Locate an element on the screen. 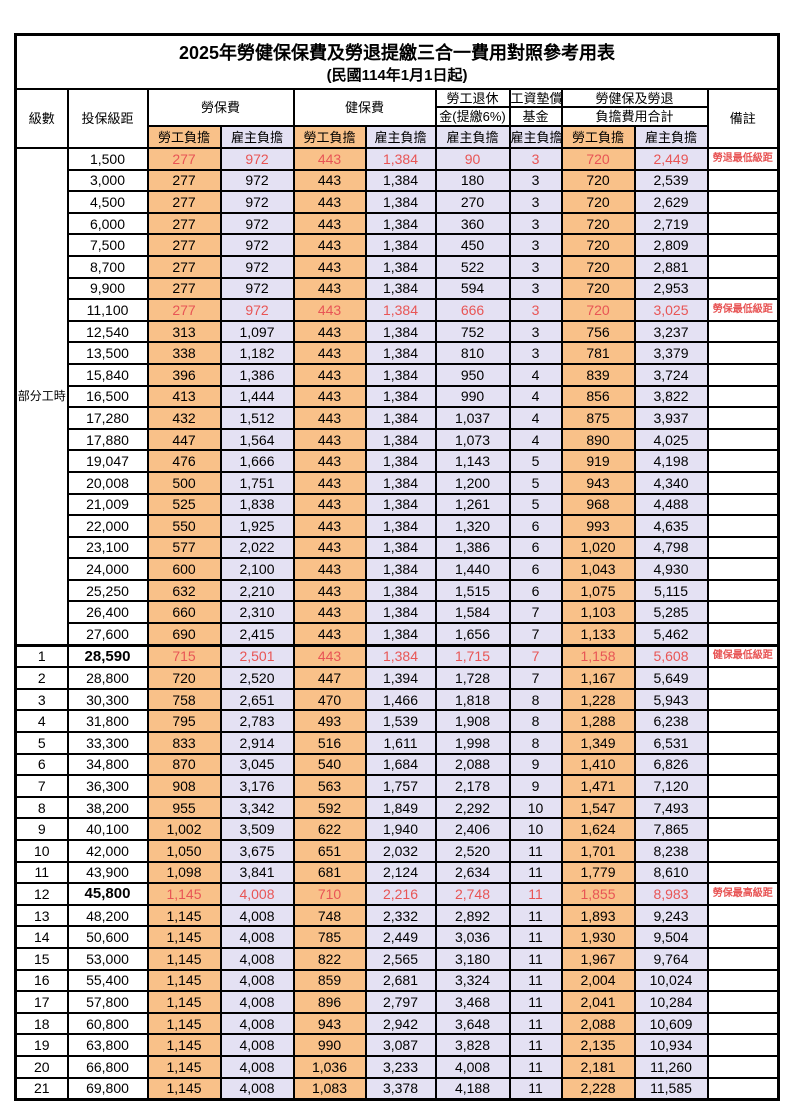  labor-ins-employee-cell: 277 is located at coordinates (184, 310).